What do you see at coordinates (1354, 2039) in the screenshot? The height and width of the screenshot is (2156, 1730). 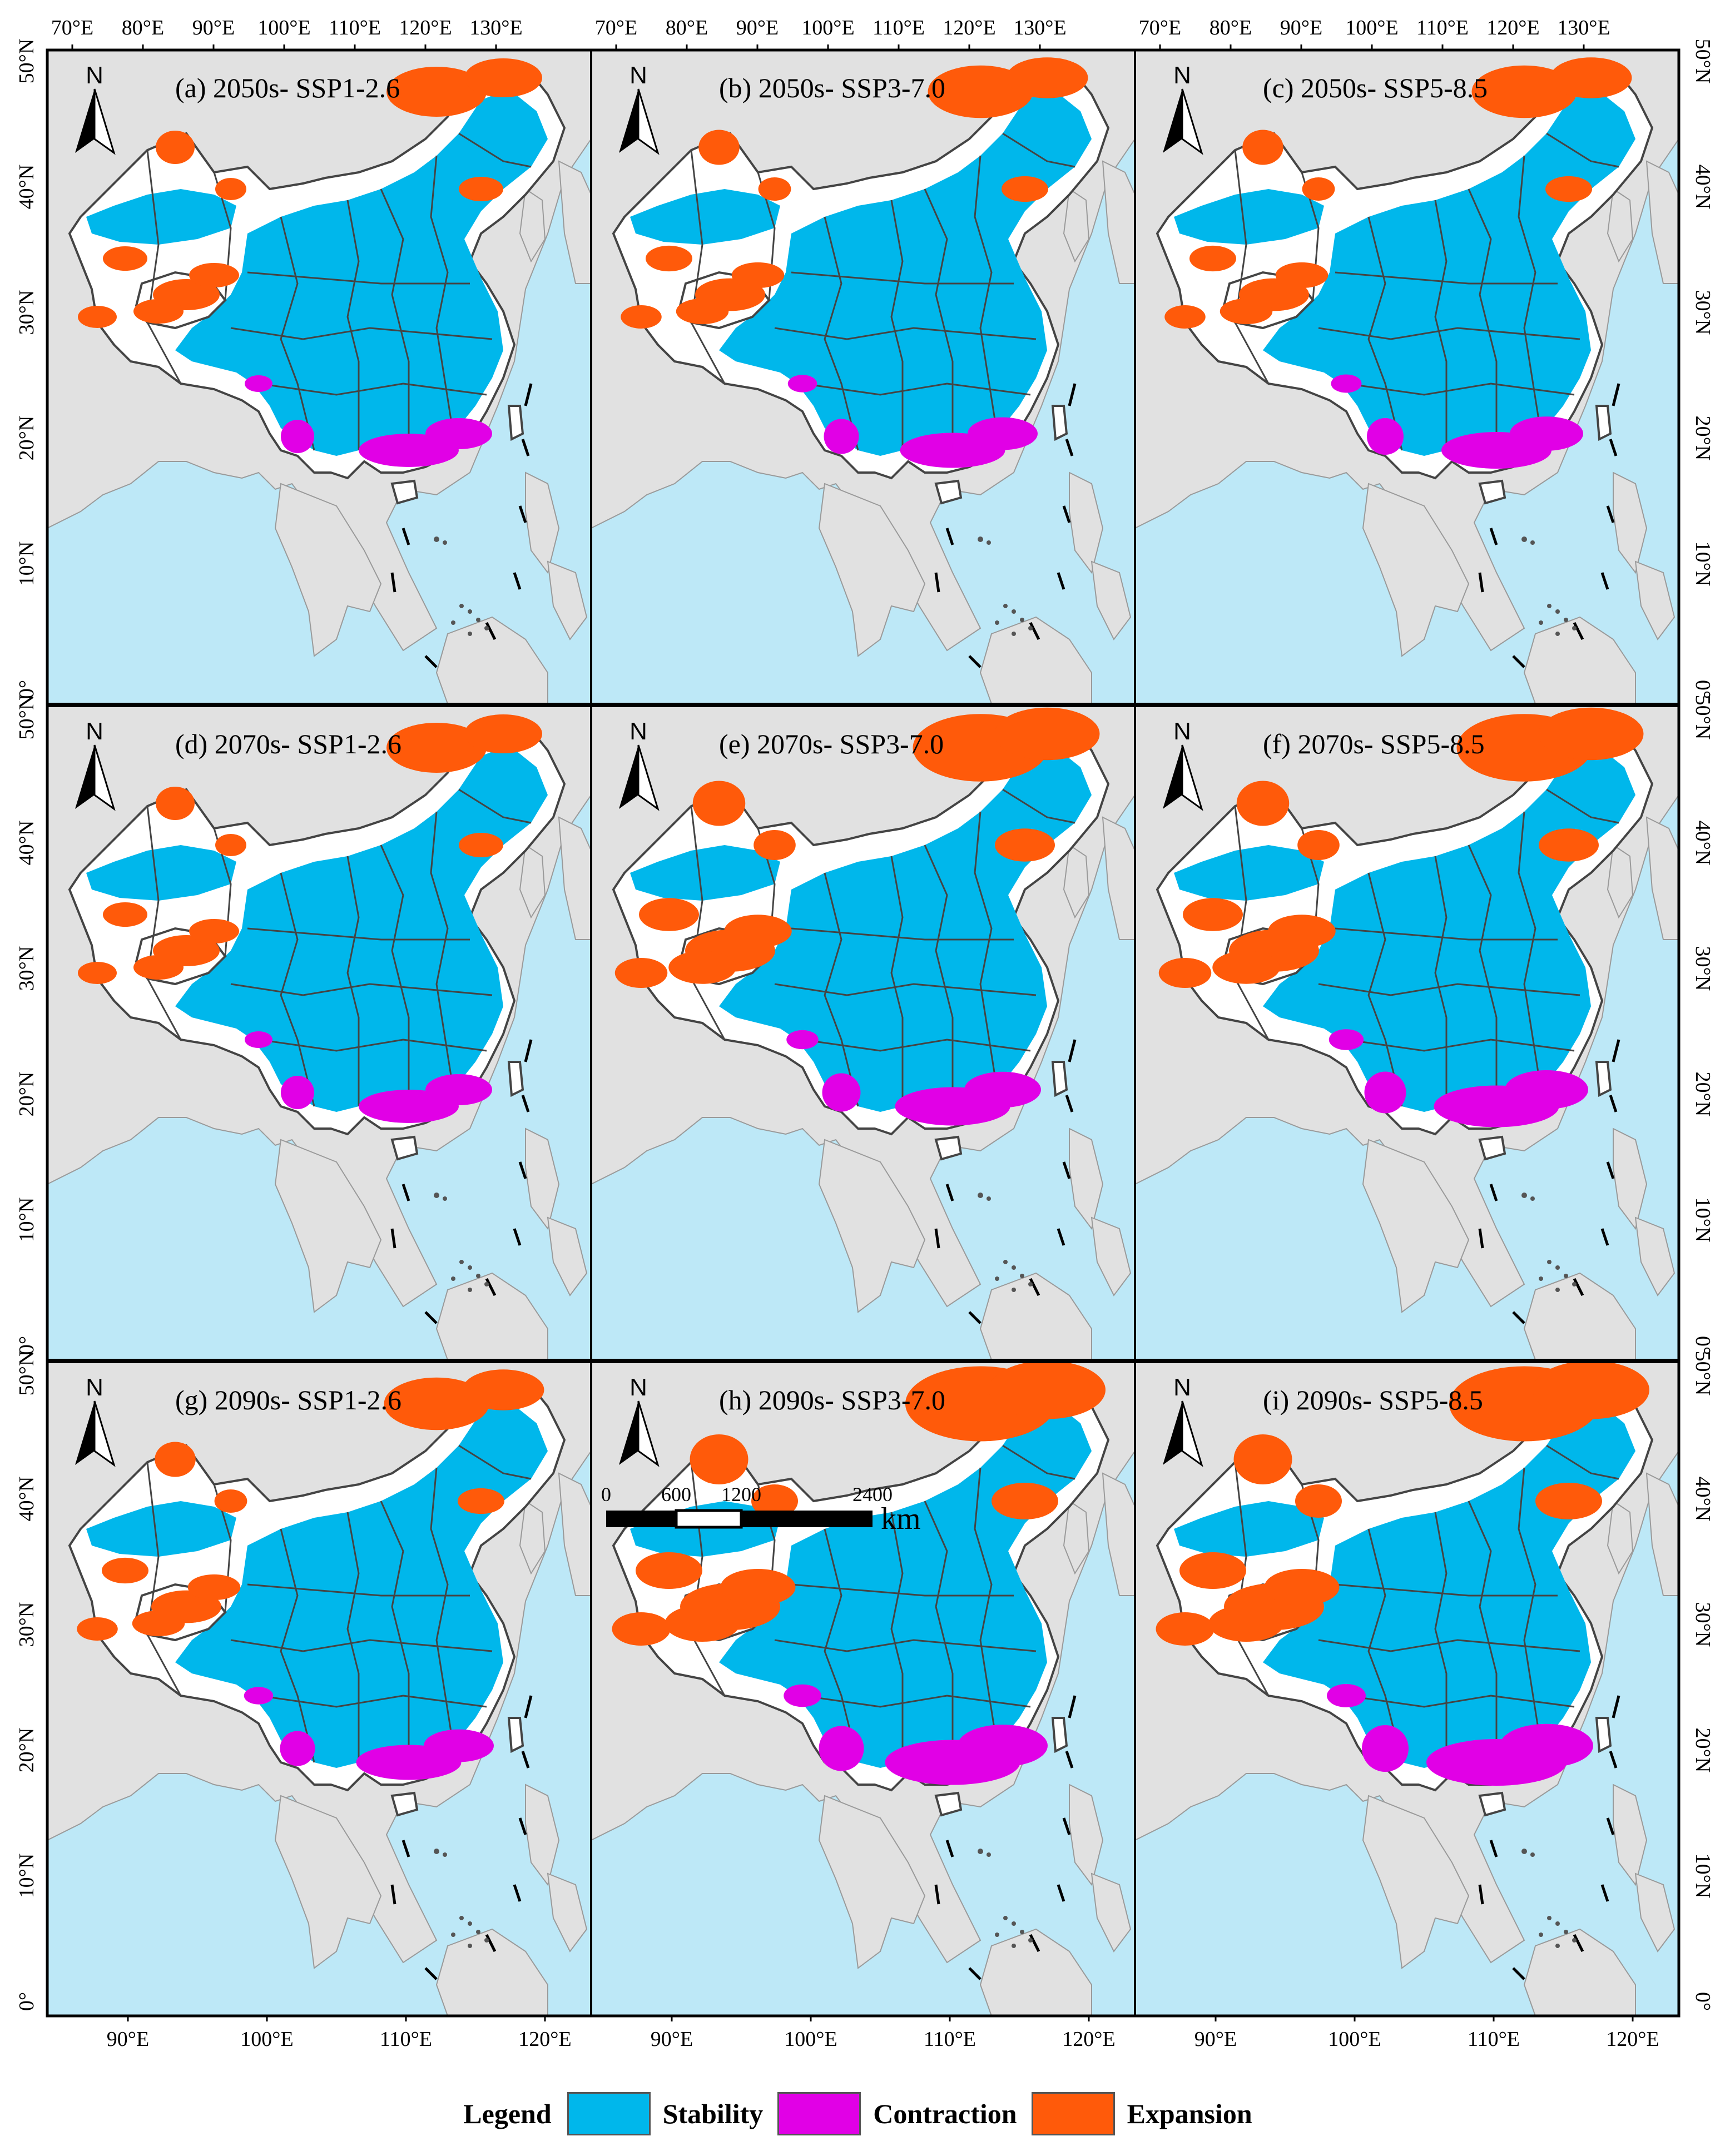 I see `bottom-tick-label: 100°E` at bounding box center [1354, 2039].